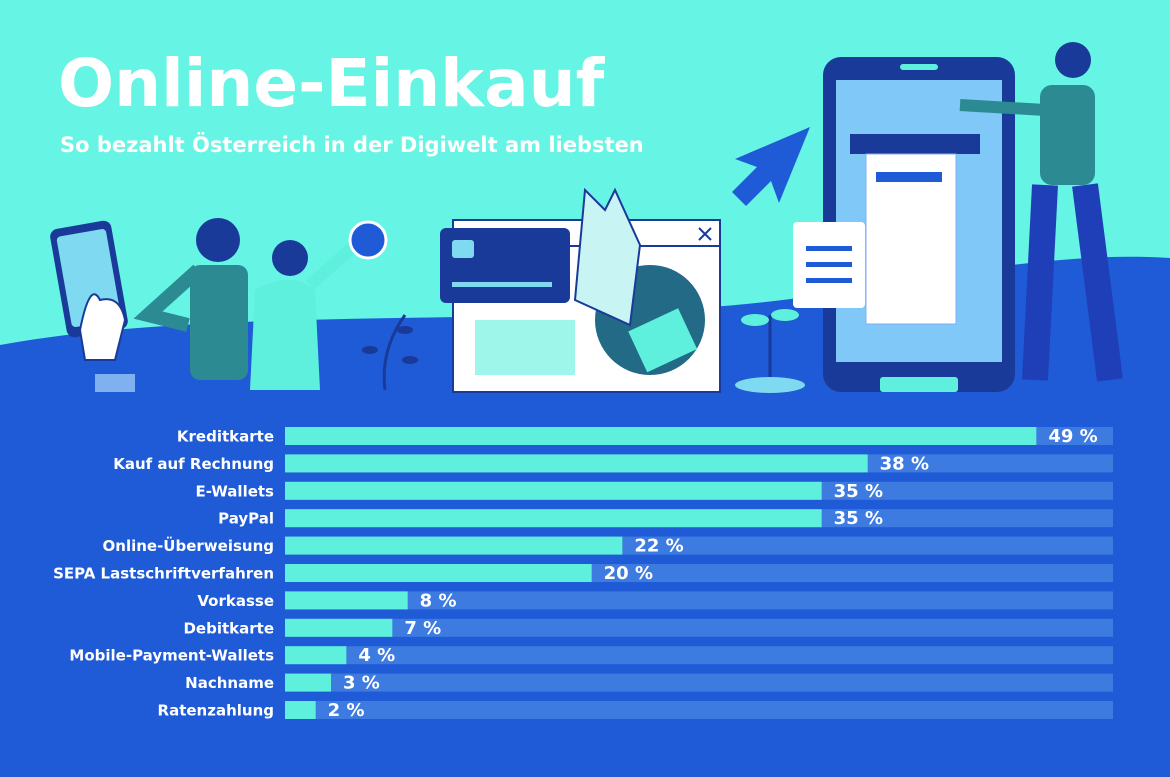 The width and height of the screenshot is (1170, 777). I want to click on category-label: Online-Überweisung, so click(188, 545).